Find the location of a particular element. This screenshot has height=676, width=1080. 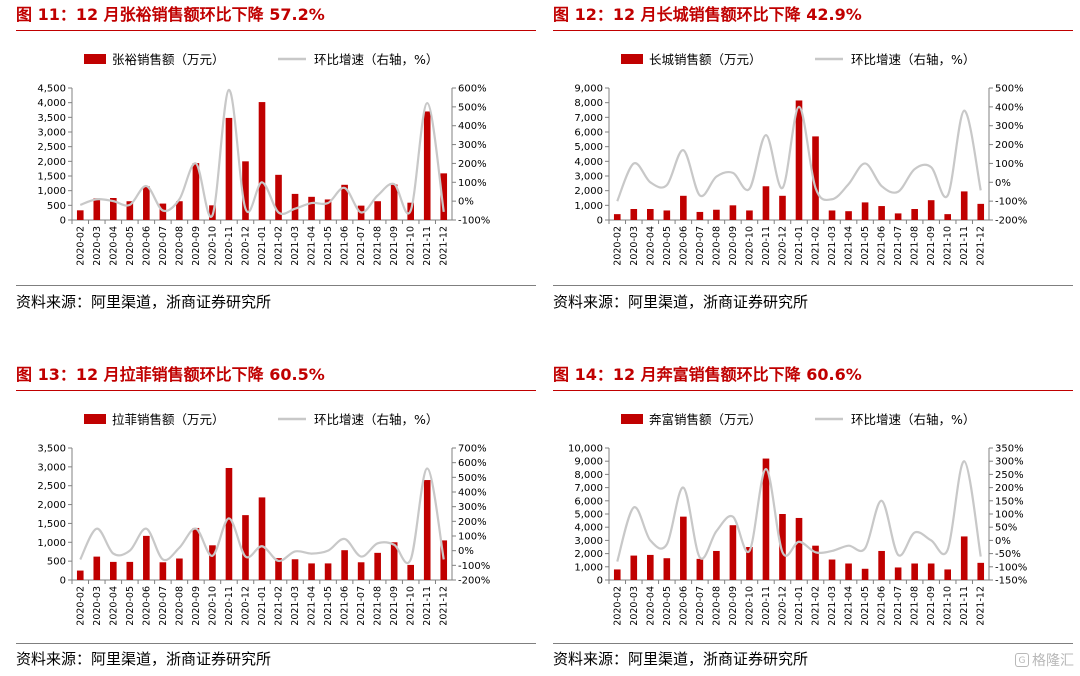

legend-bar-label: 奔富销售额（万元） is located at coordinates (705, 419).